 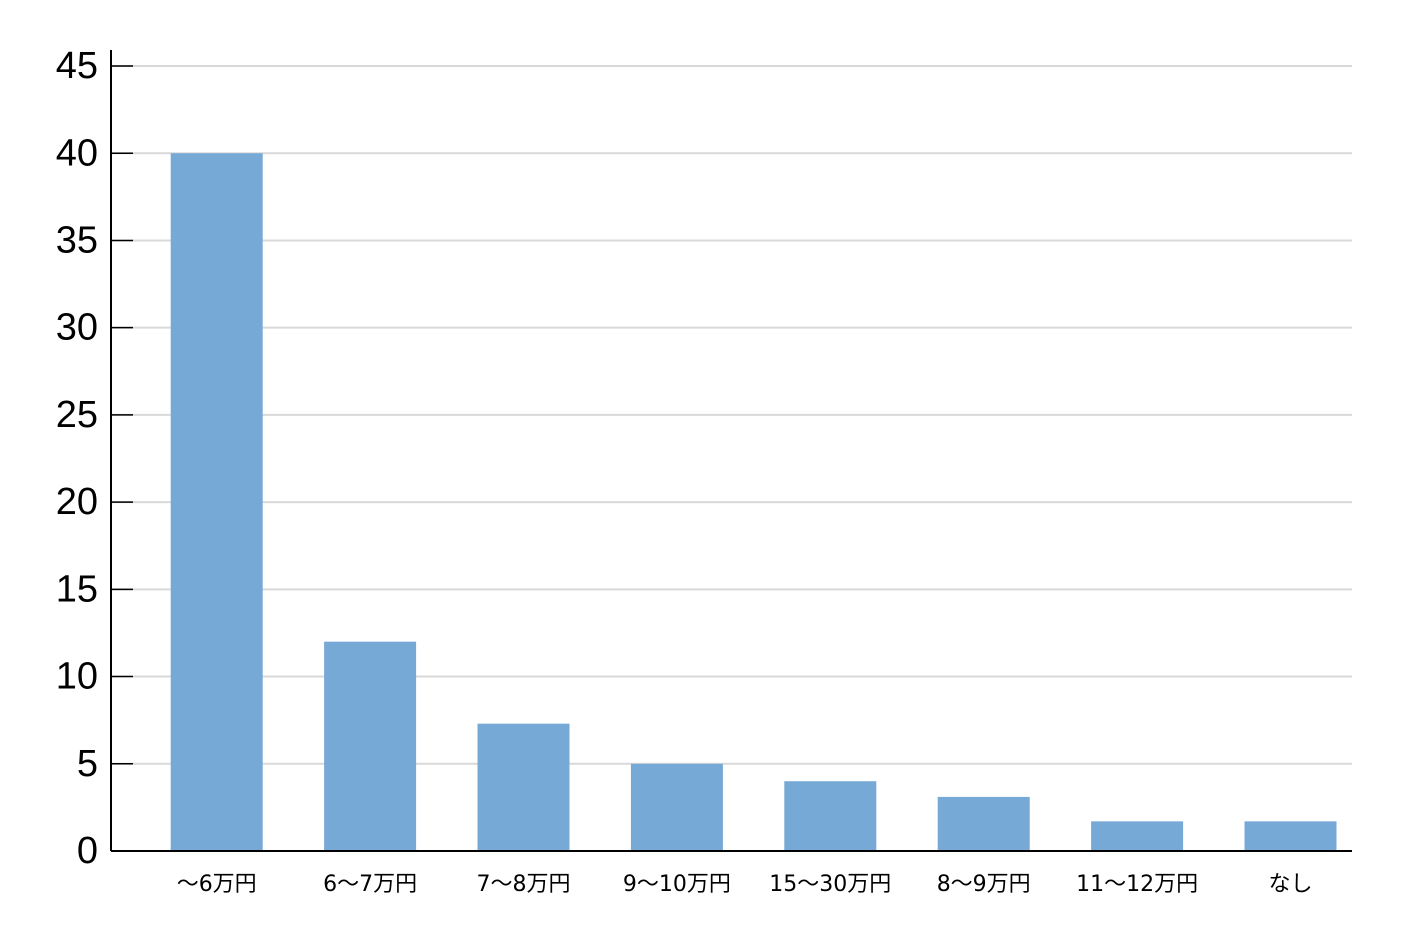 What do you see at coordinates (77, 153) in the screenshot?
I see `y-tick-label: 40` at bounding box center [77, 153].